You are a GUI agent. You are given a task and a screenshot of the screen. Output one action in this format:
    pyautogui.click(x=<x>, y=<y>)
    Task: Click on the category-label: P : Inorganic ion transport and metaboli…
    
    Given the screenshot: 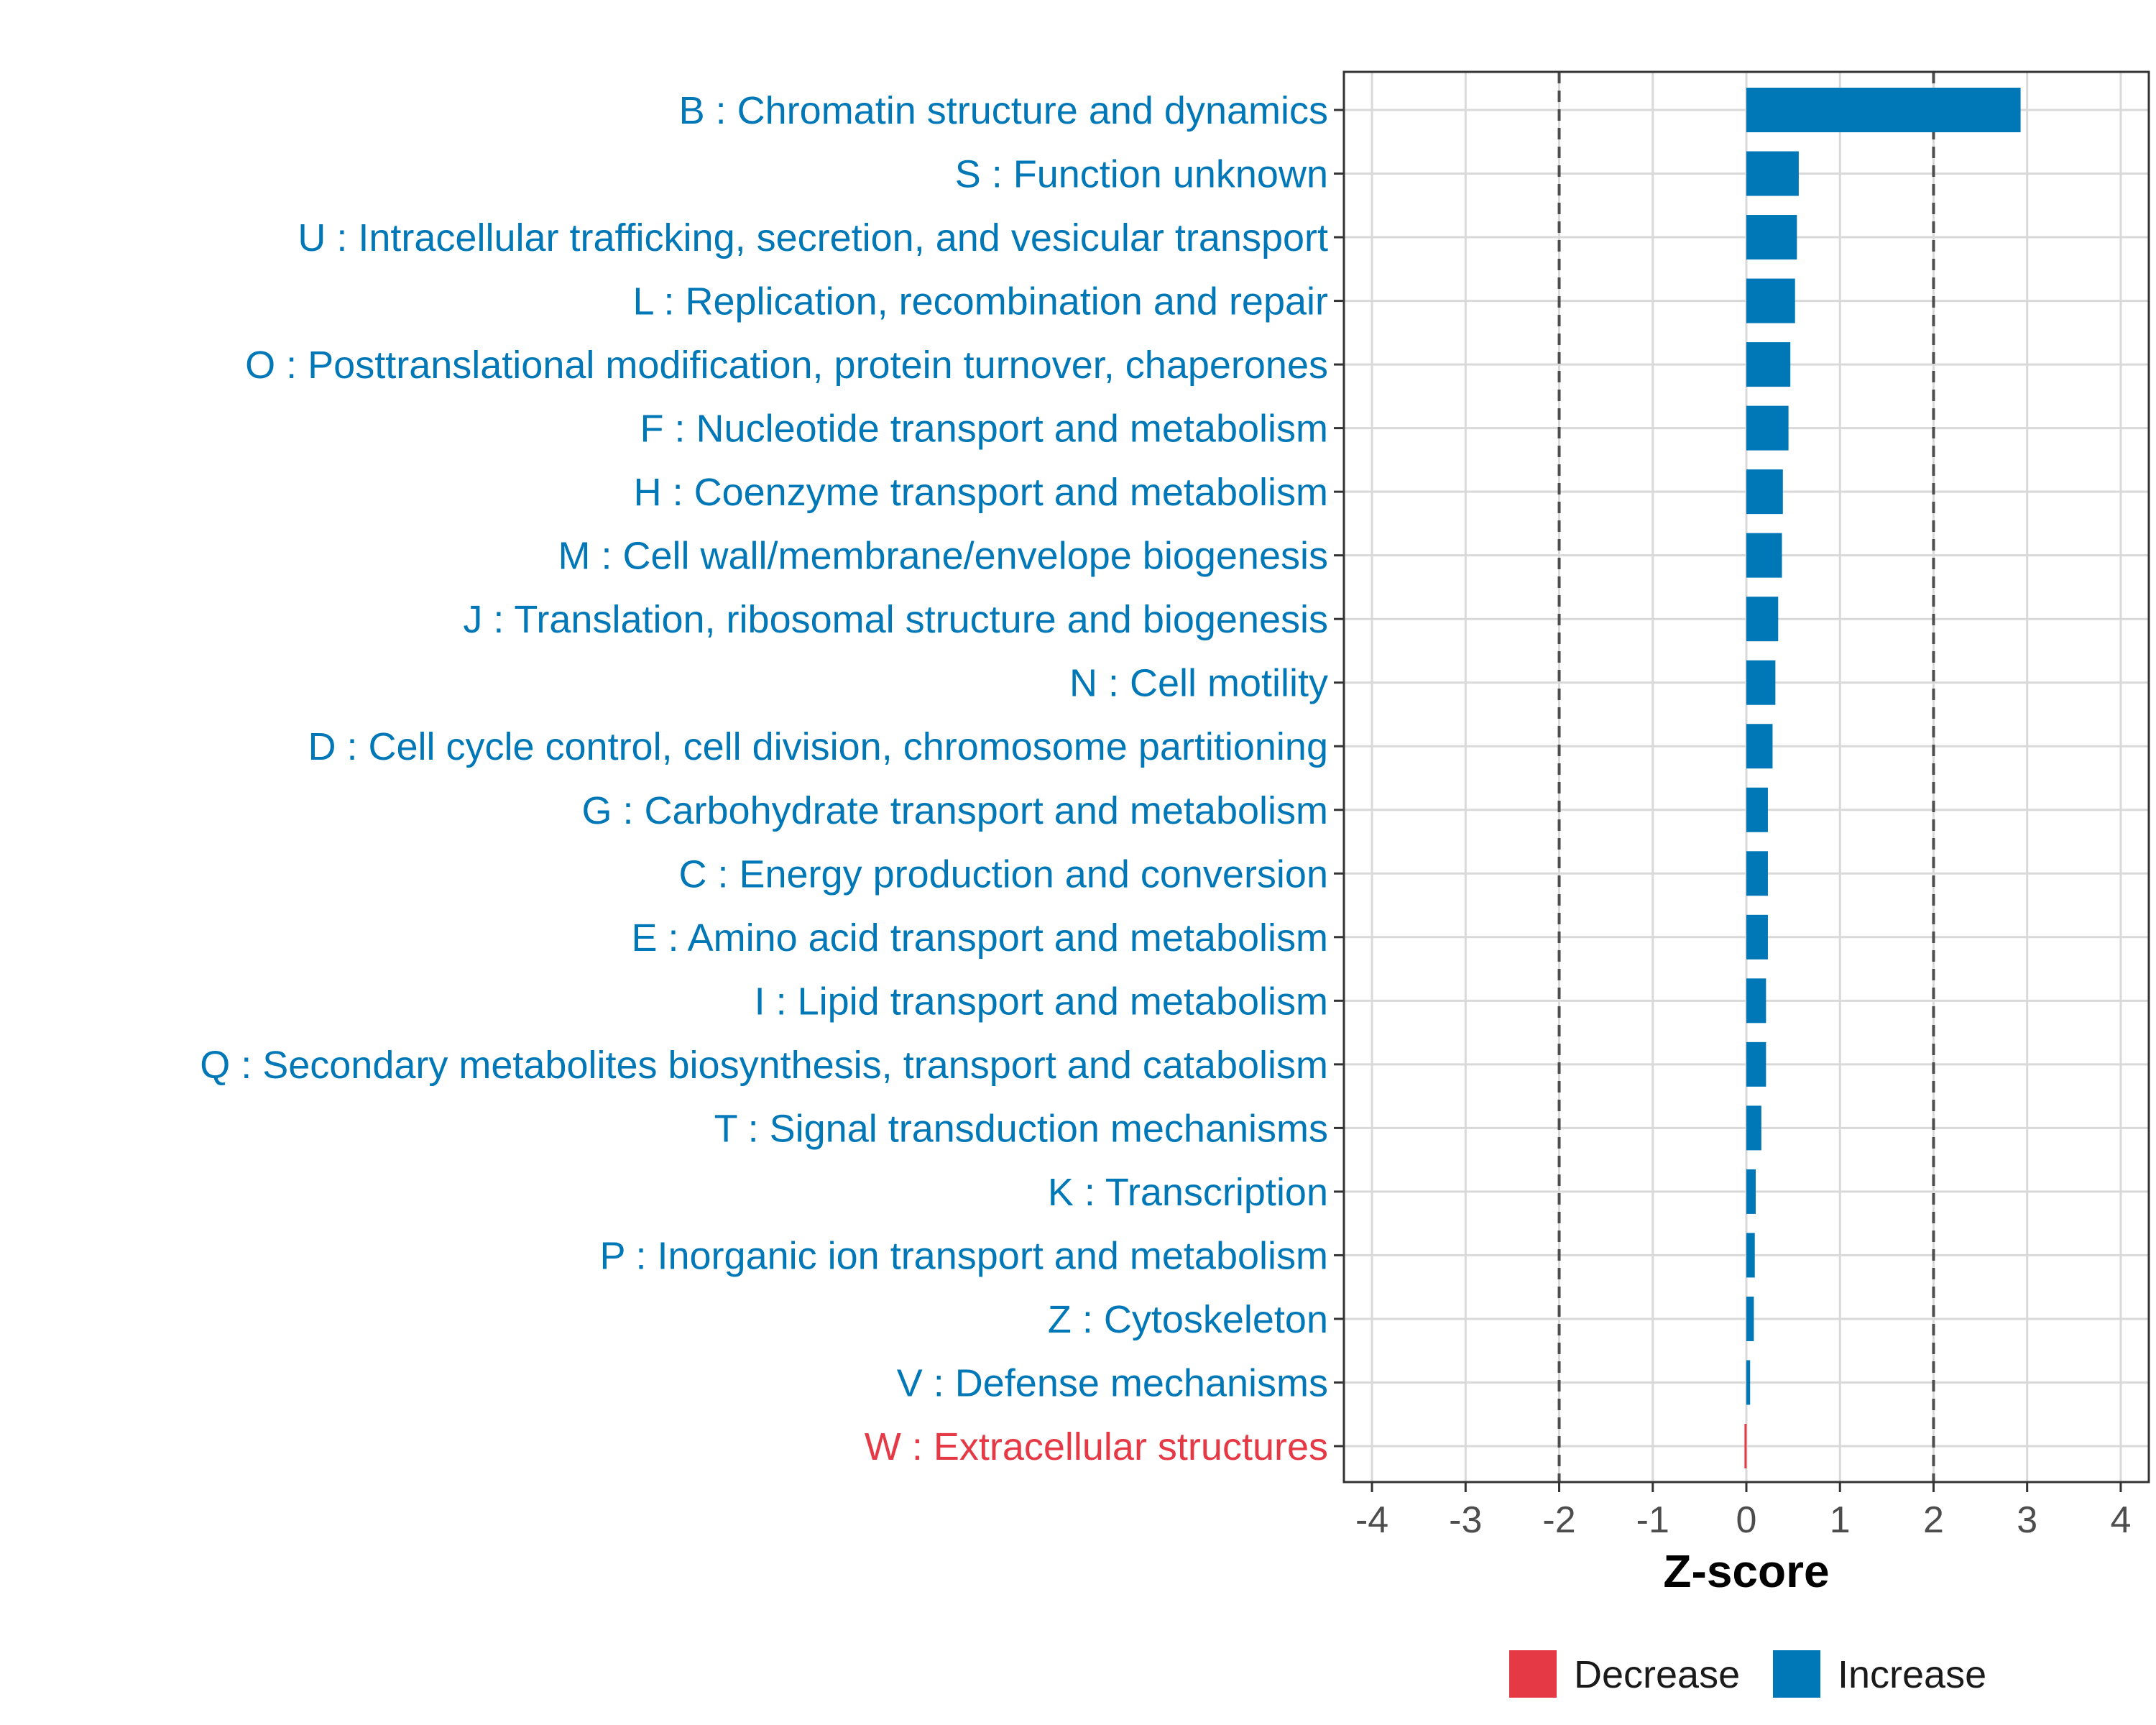 What is the action you would take?
    pyautogui.click(x=964, y=1255)
    